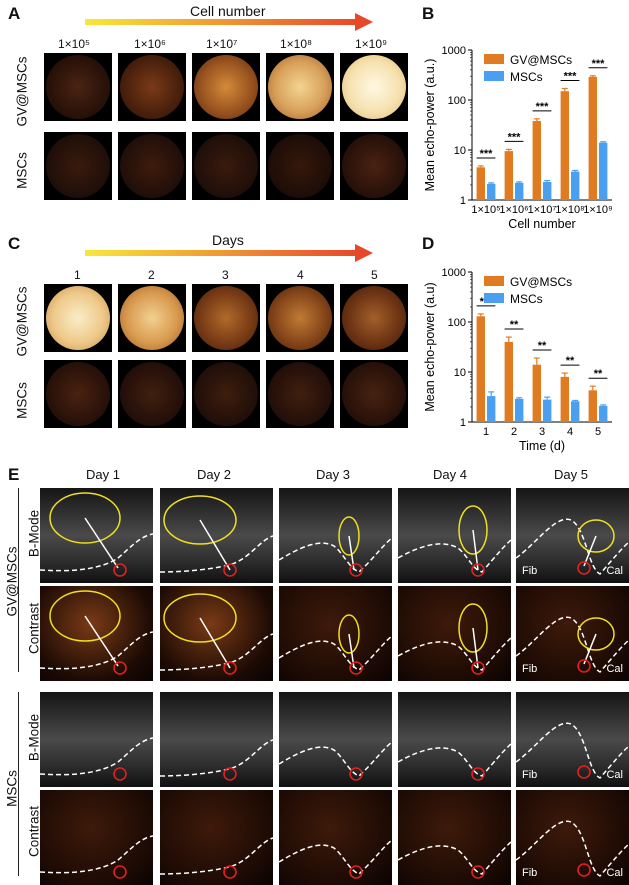 Image resolution: width=629 pixels, height=885 pixels. I want to click on chart-b-sig-label-2: ***, so click(543, 107).